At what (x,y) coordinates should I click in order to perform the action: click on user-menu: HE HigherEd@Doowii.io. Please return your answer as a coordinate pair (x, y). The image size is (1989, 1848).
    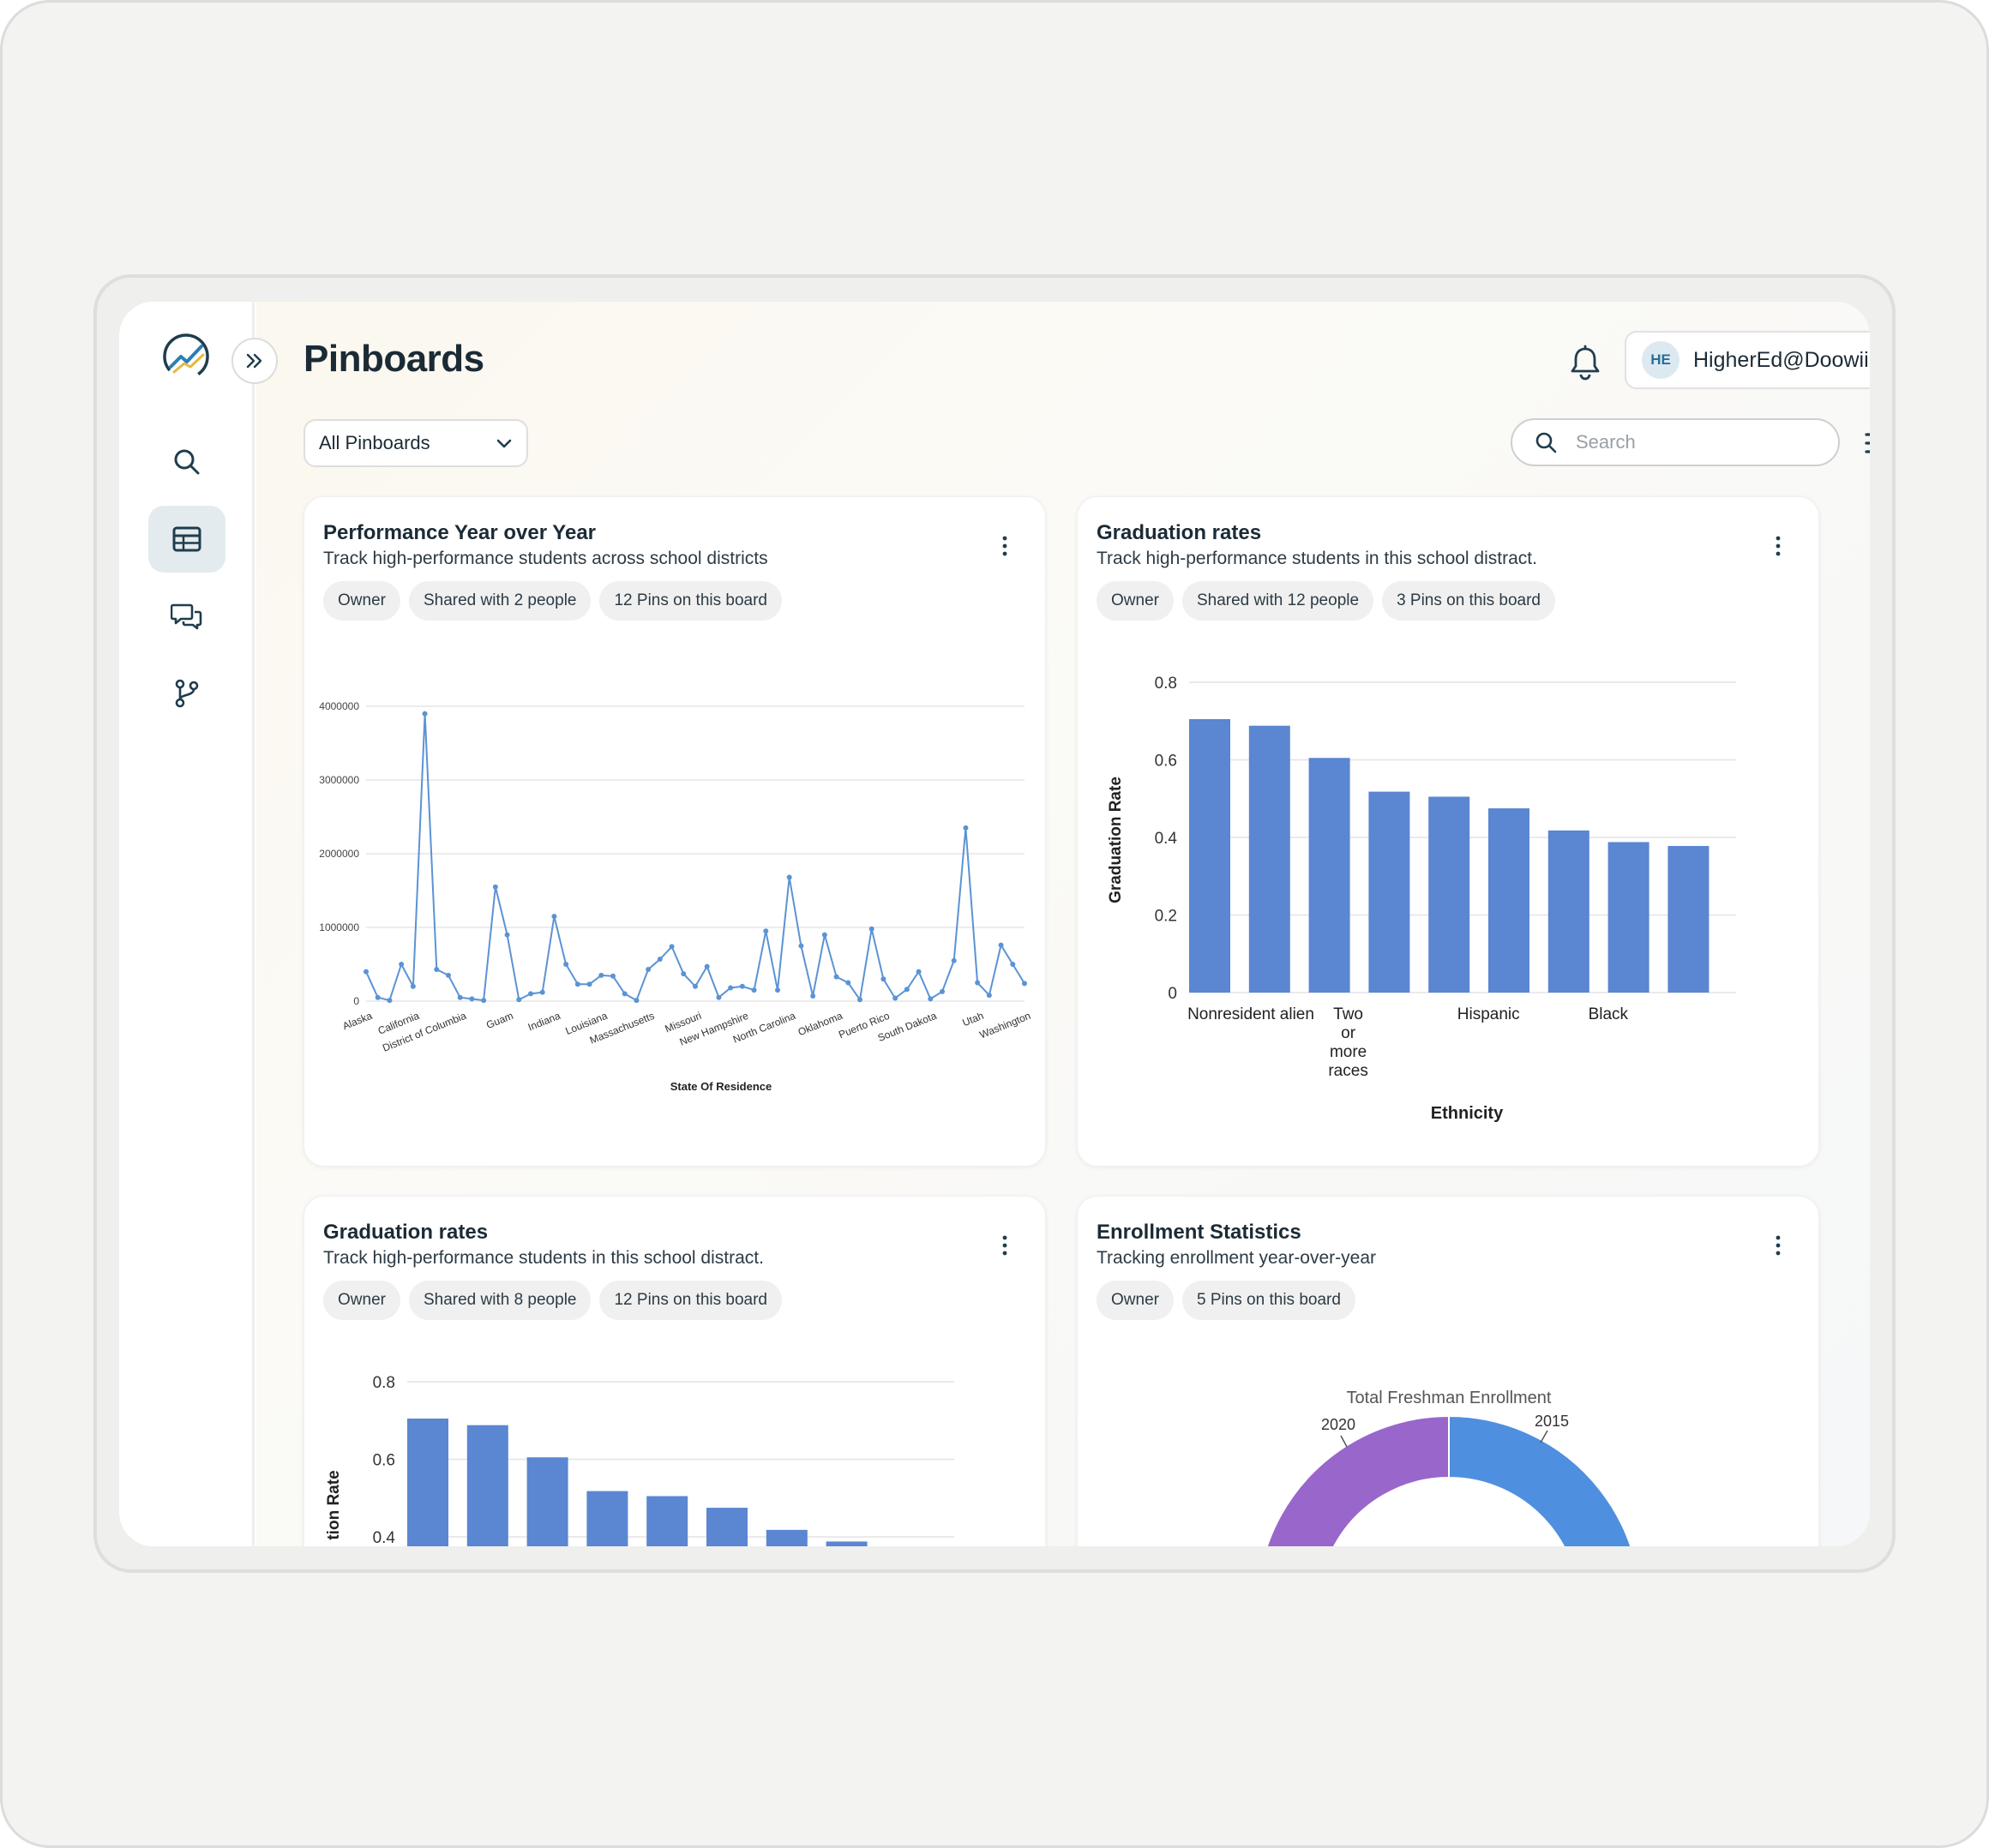
    Looking at the image, I should click on (1747, 360).